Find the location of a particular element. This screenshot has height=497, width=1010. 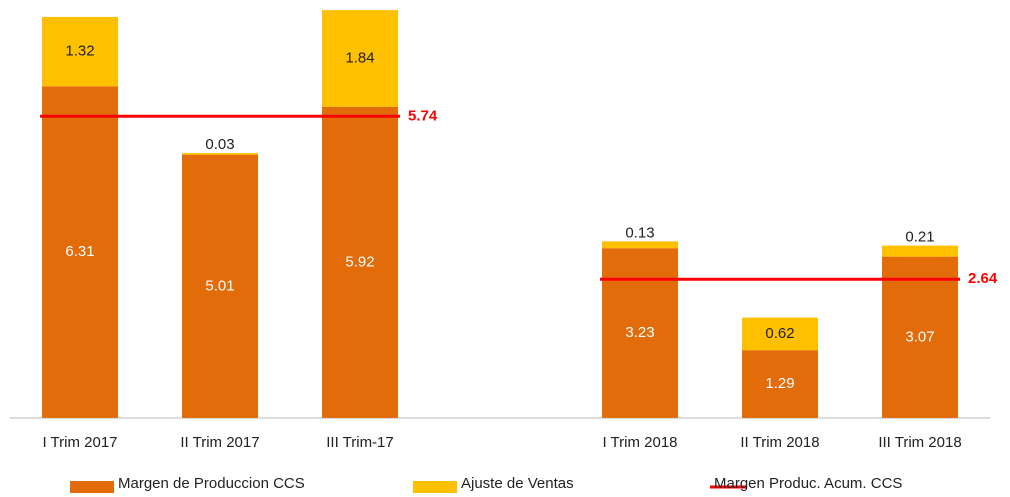

data-label: 3.23 is located at coordinates (639, 332).